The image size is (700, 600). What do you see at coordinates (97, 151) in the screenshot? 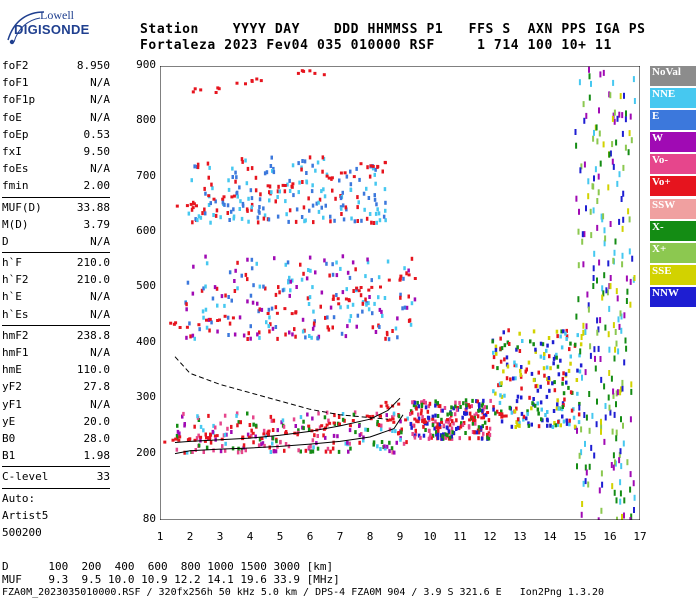
I see `param-value: 9.50` at bounding box center [97, 151].